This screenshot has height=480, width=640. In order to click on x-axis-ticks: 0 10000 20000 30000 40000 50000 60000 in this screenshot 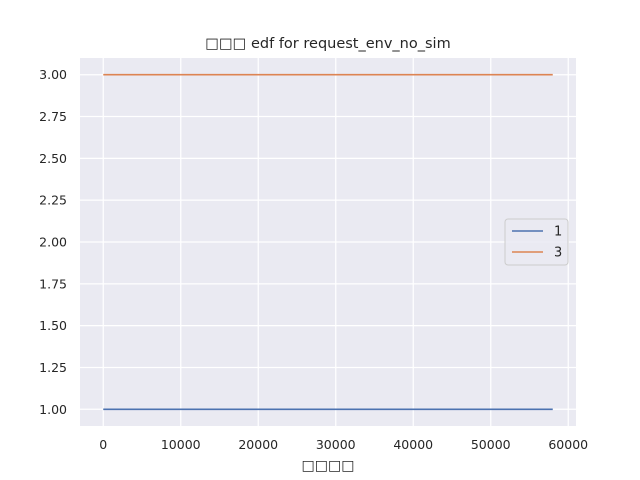, I will do `click(343, 444)`.